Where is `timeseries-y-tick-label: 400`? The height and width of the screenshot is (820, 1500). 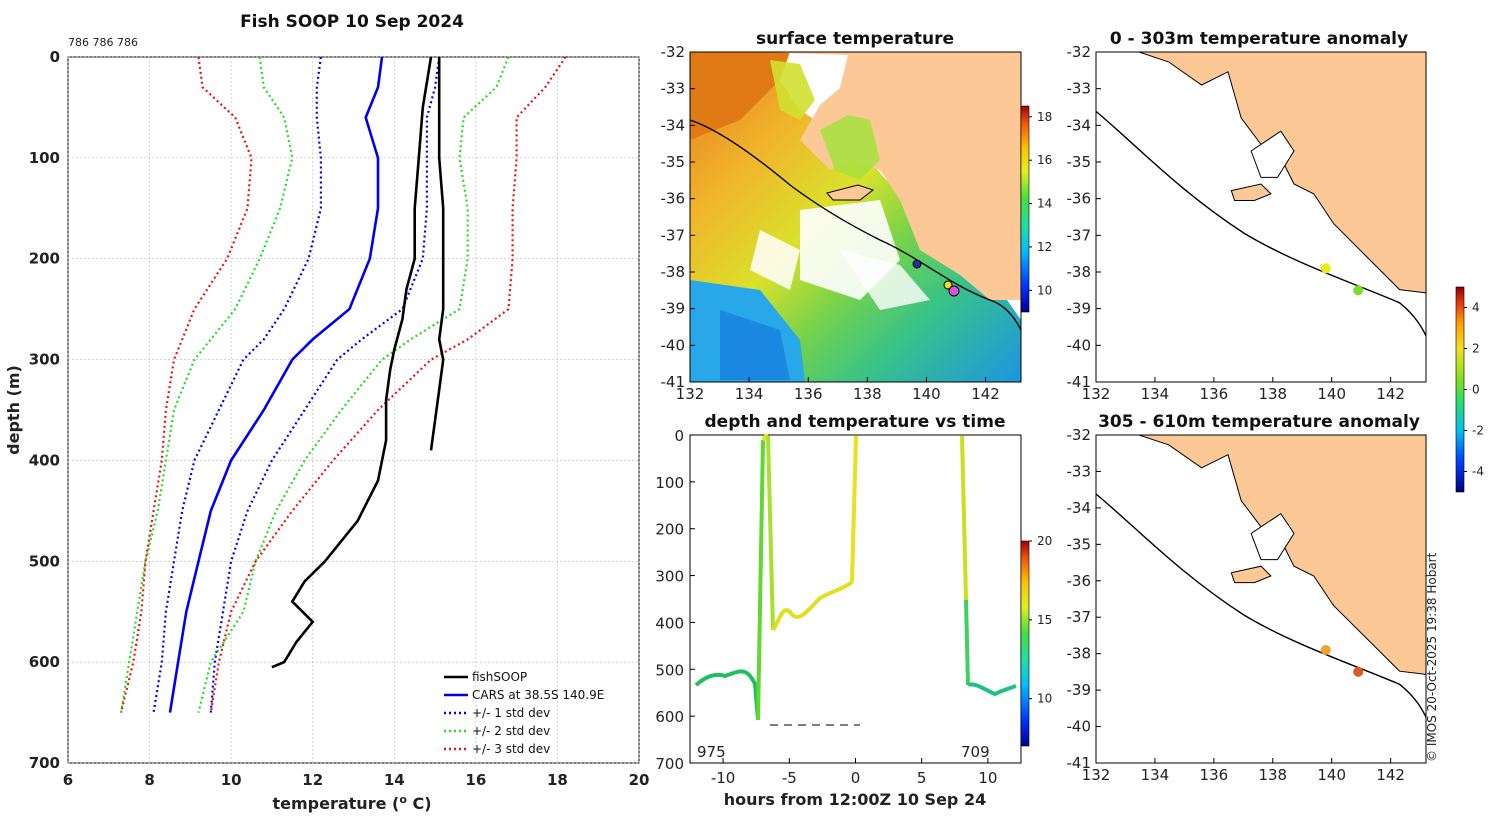
timeseries-y-tick-label: 400 is located at coordinates (669, 623).